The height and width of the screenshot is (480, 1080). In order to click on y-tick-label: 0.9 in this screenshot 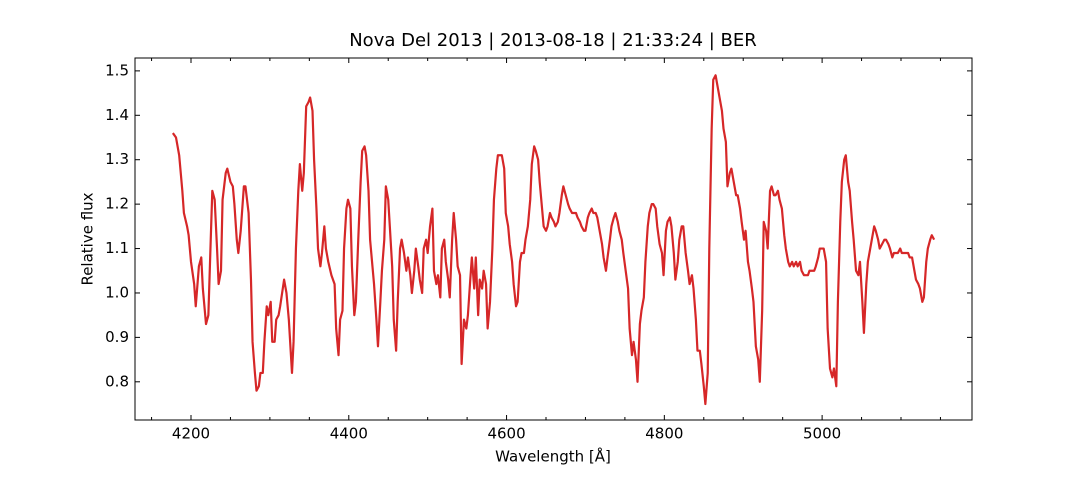, I will do `click(117, 337)`.